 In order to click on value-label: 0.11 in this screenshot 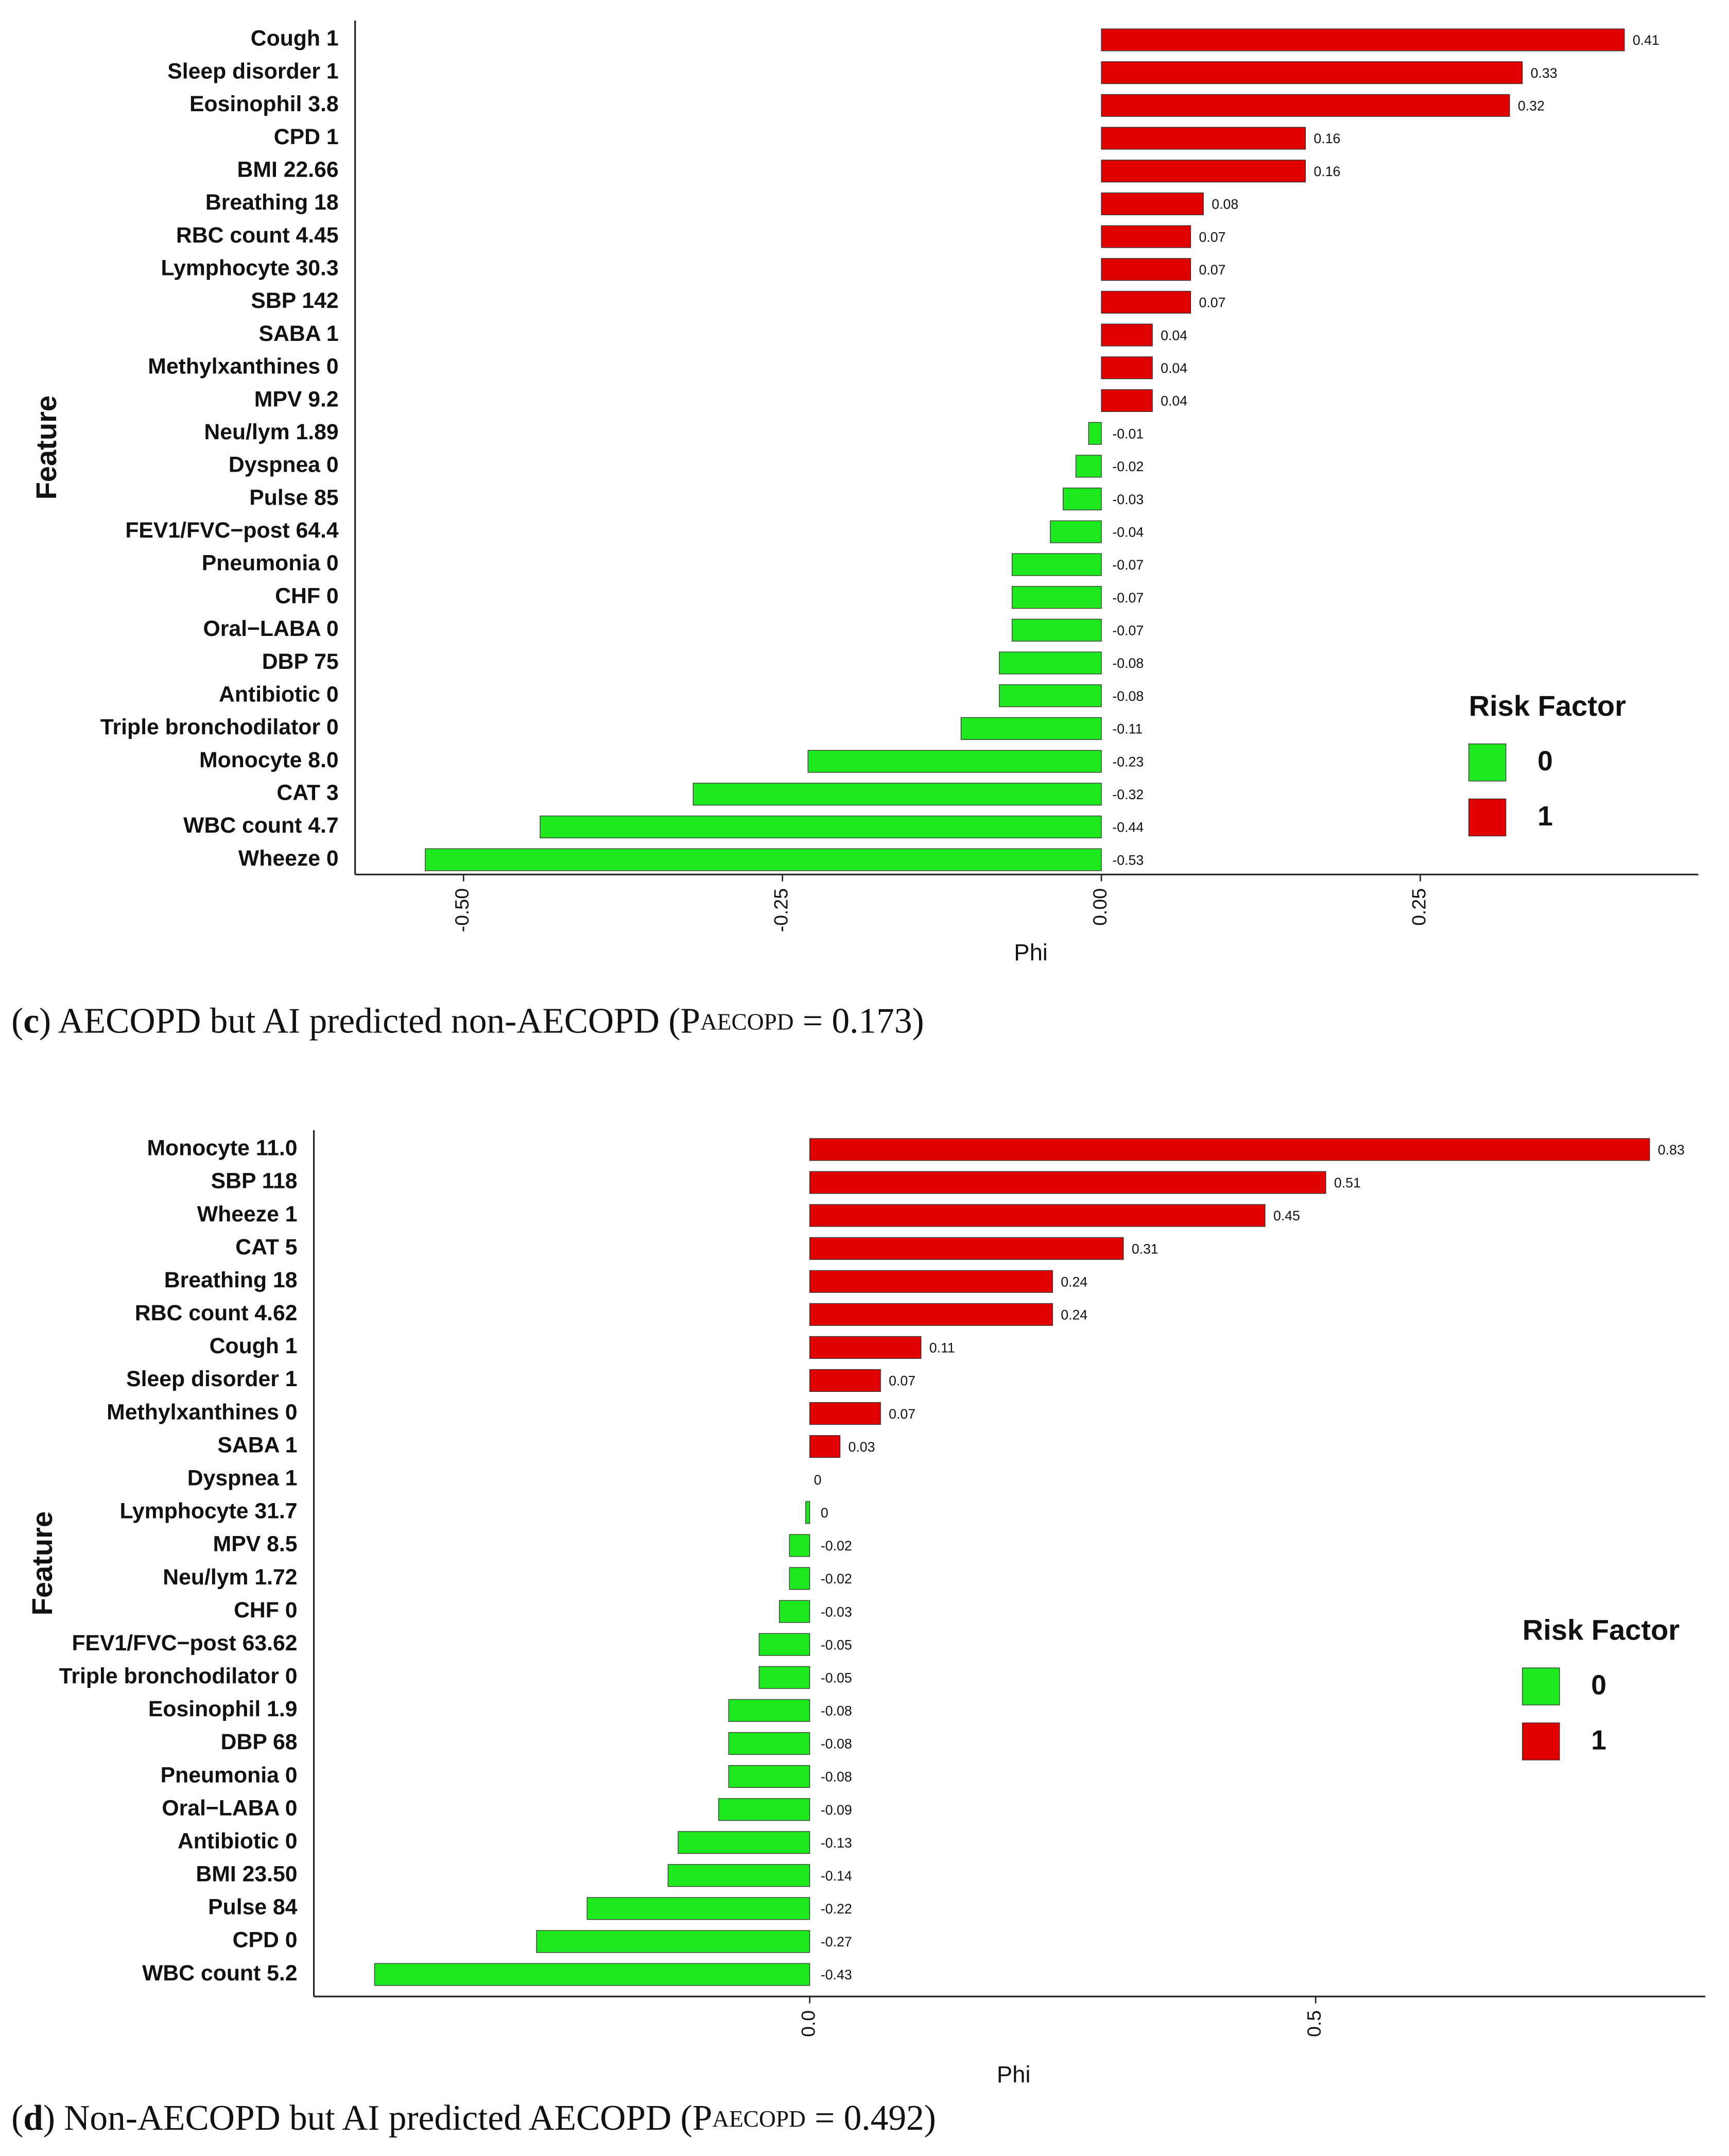, I will do `click(942, 1348)`.